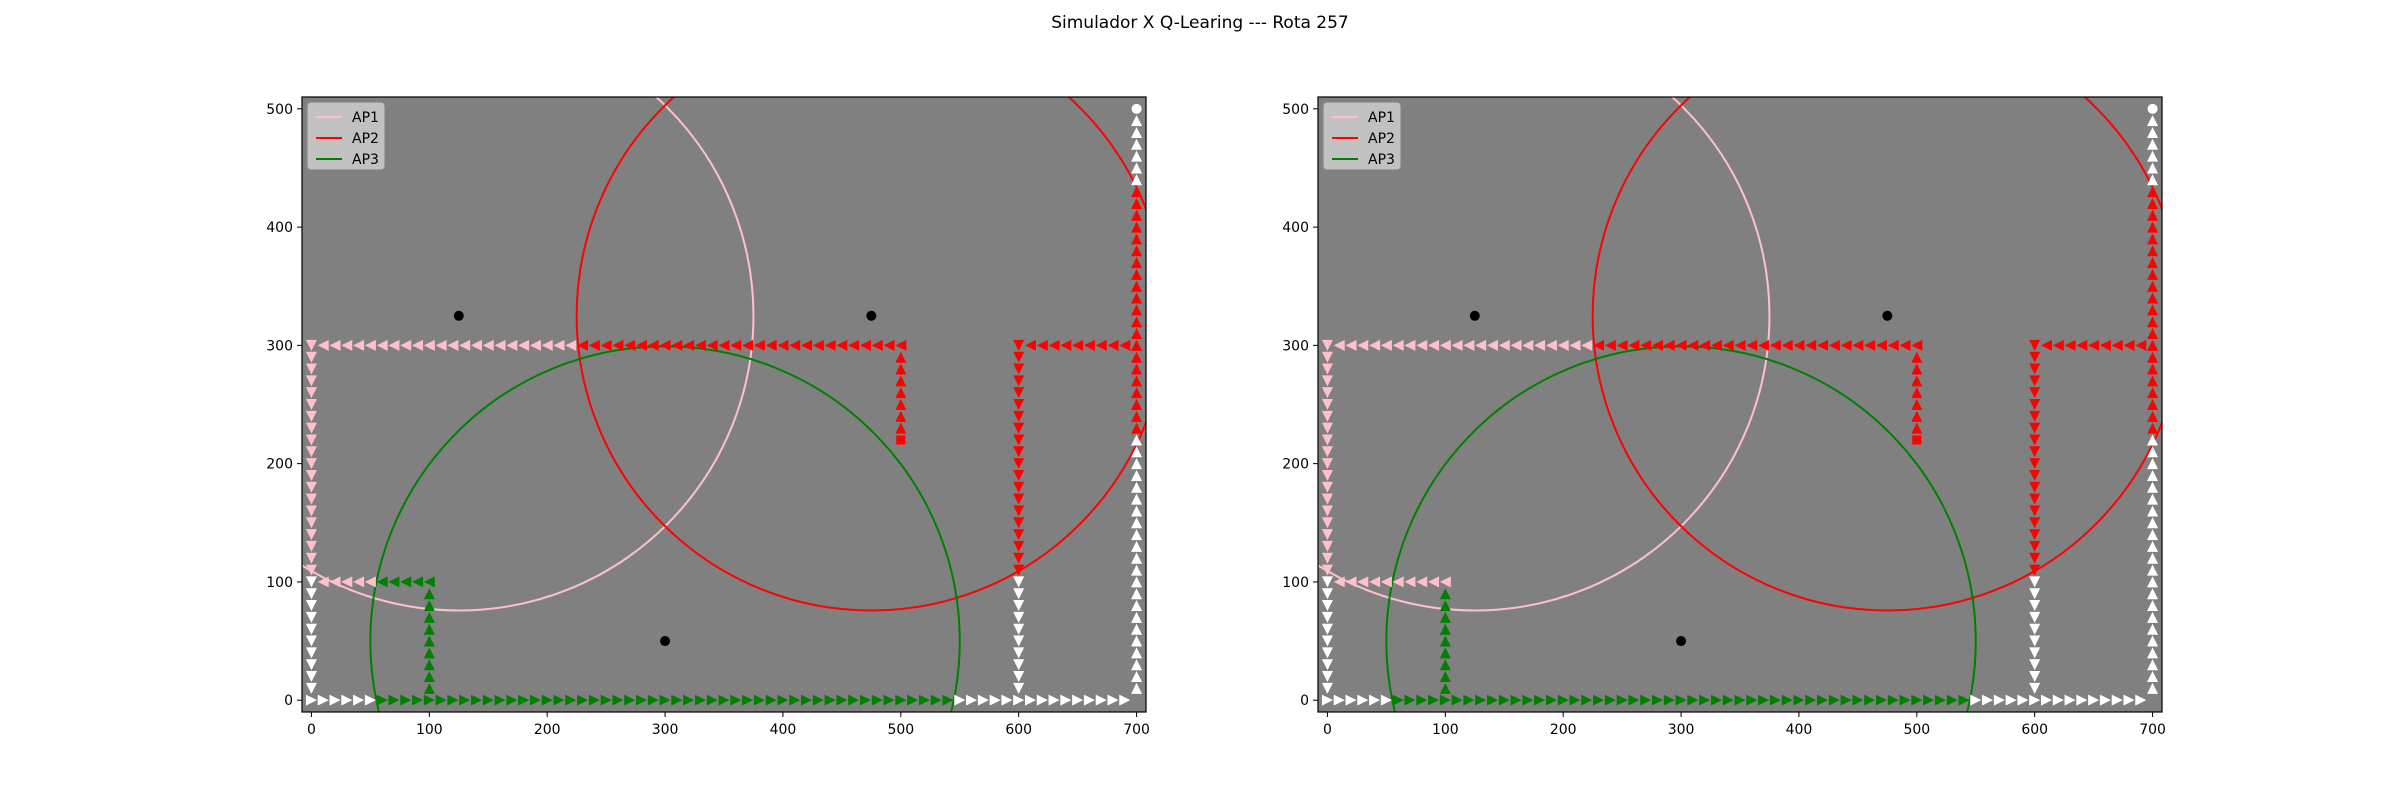  What do you see at coordinates (1327, 730) in the screenshot?
I see `x-tick-label: 0` at bounding box center [1327, 730].